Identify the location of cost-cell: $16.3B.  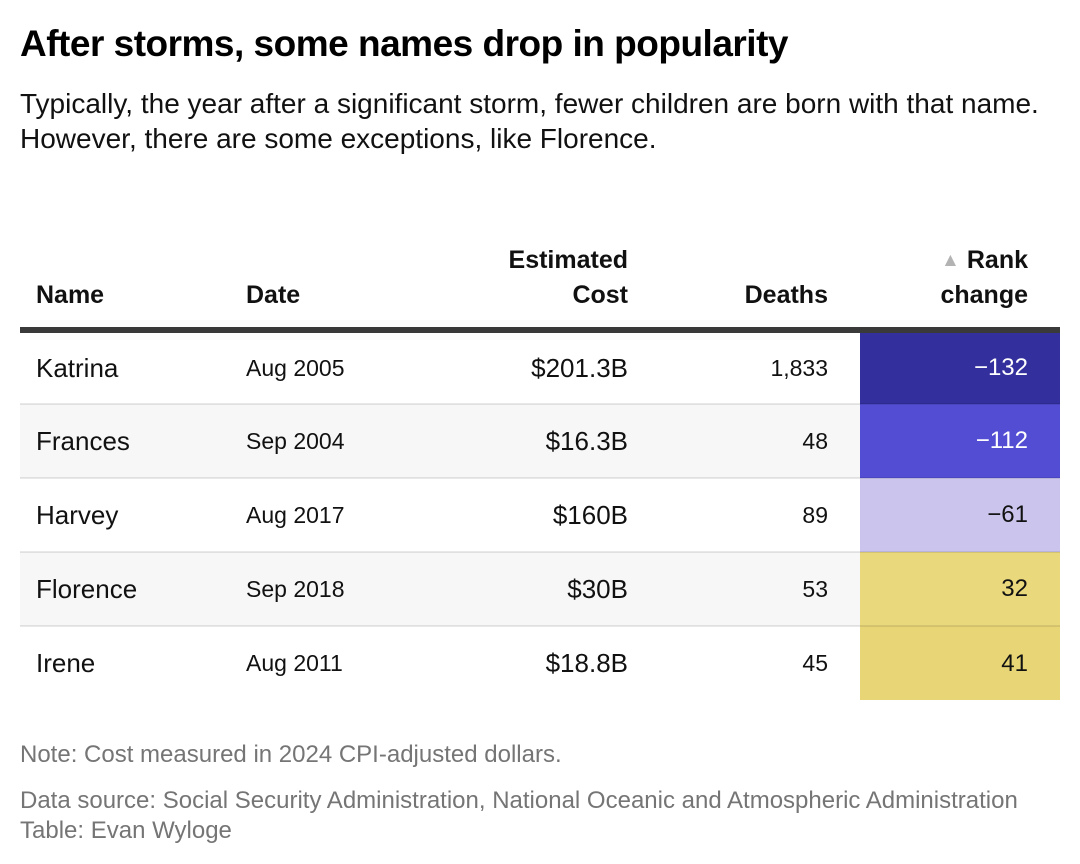
(524, 440).